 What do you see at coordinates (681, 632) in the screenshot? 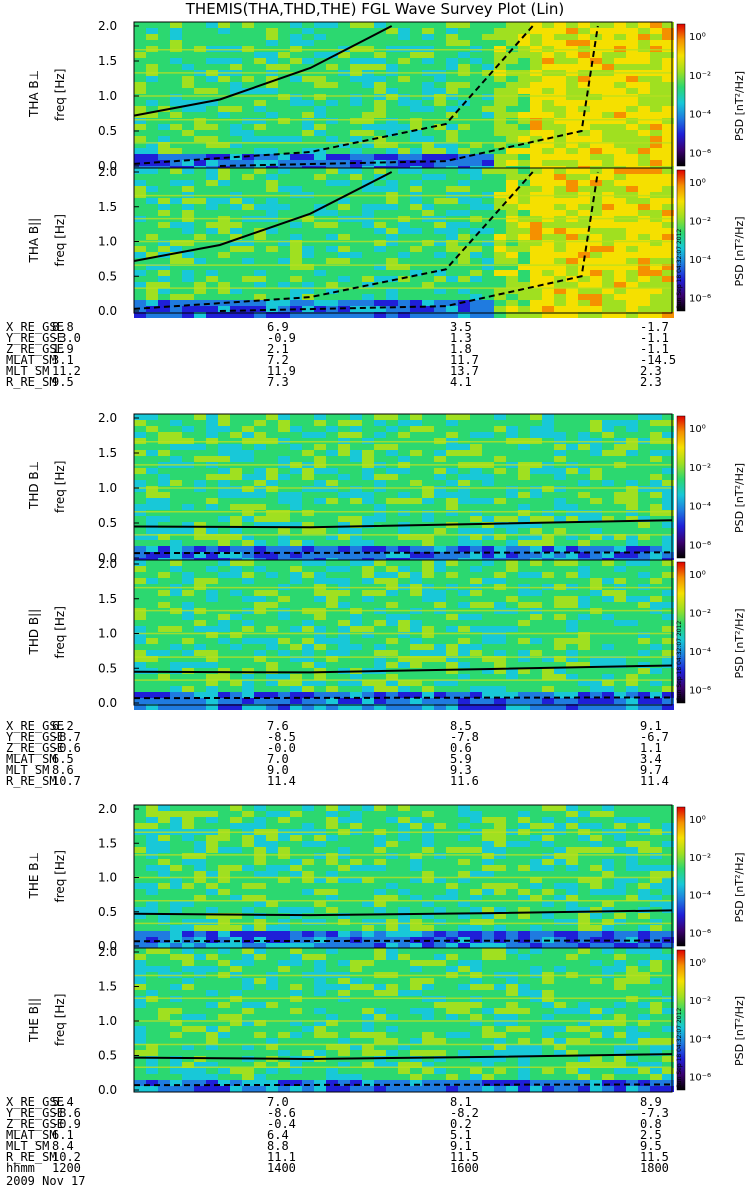
I see `colorbar` at bounding box center [681, 632].